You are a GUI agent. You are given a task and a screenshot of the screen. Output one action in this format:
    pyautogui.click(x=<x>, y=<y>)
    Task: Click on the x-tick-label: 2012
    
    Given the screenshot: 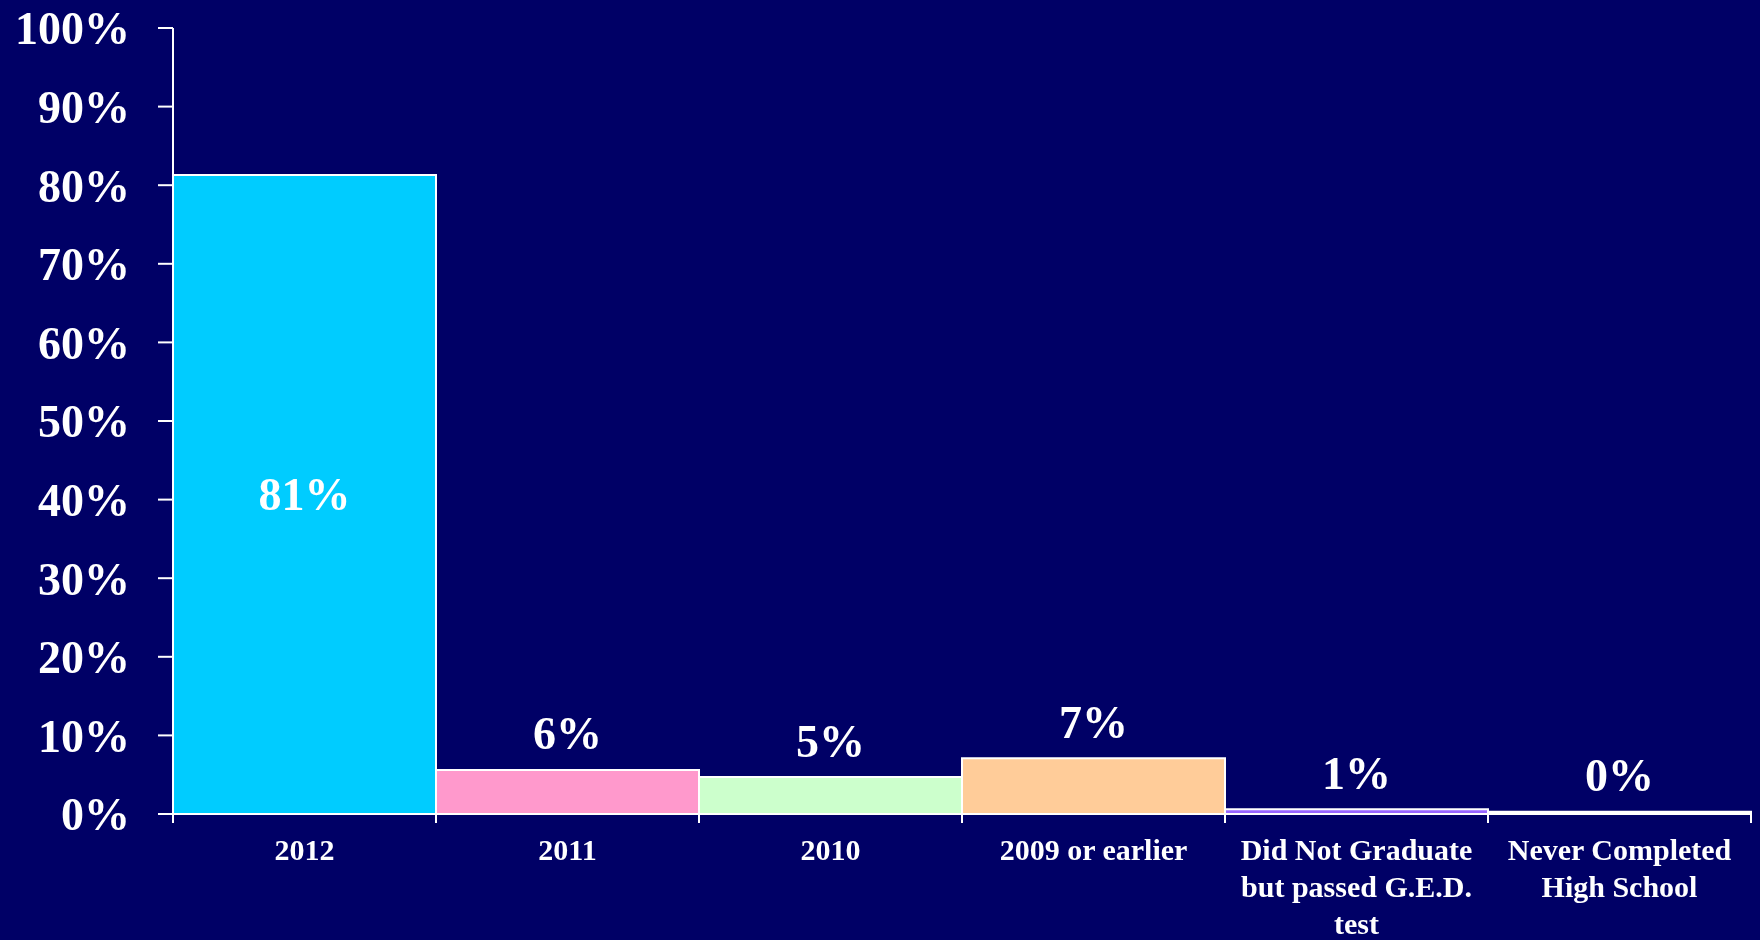 What is the action you would take?
    pyautogui.click(x=304, y=849)
    